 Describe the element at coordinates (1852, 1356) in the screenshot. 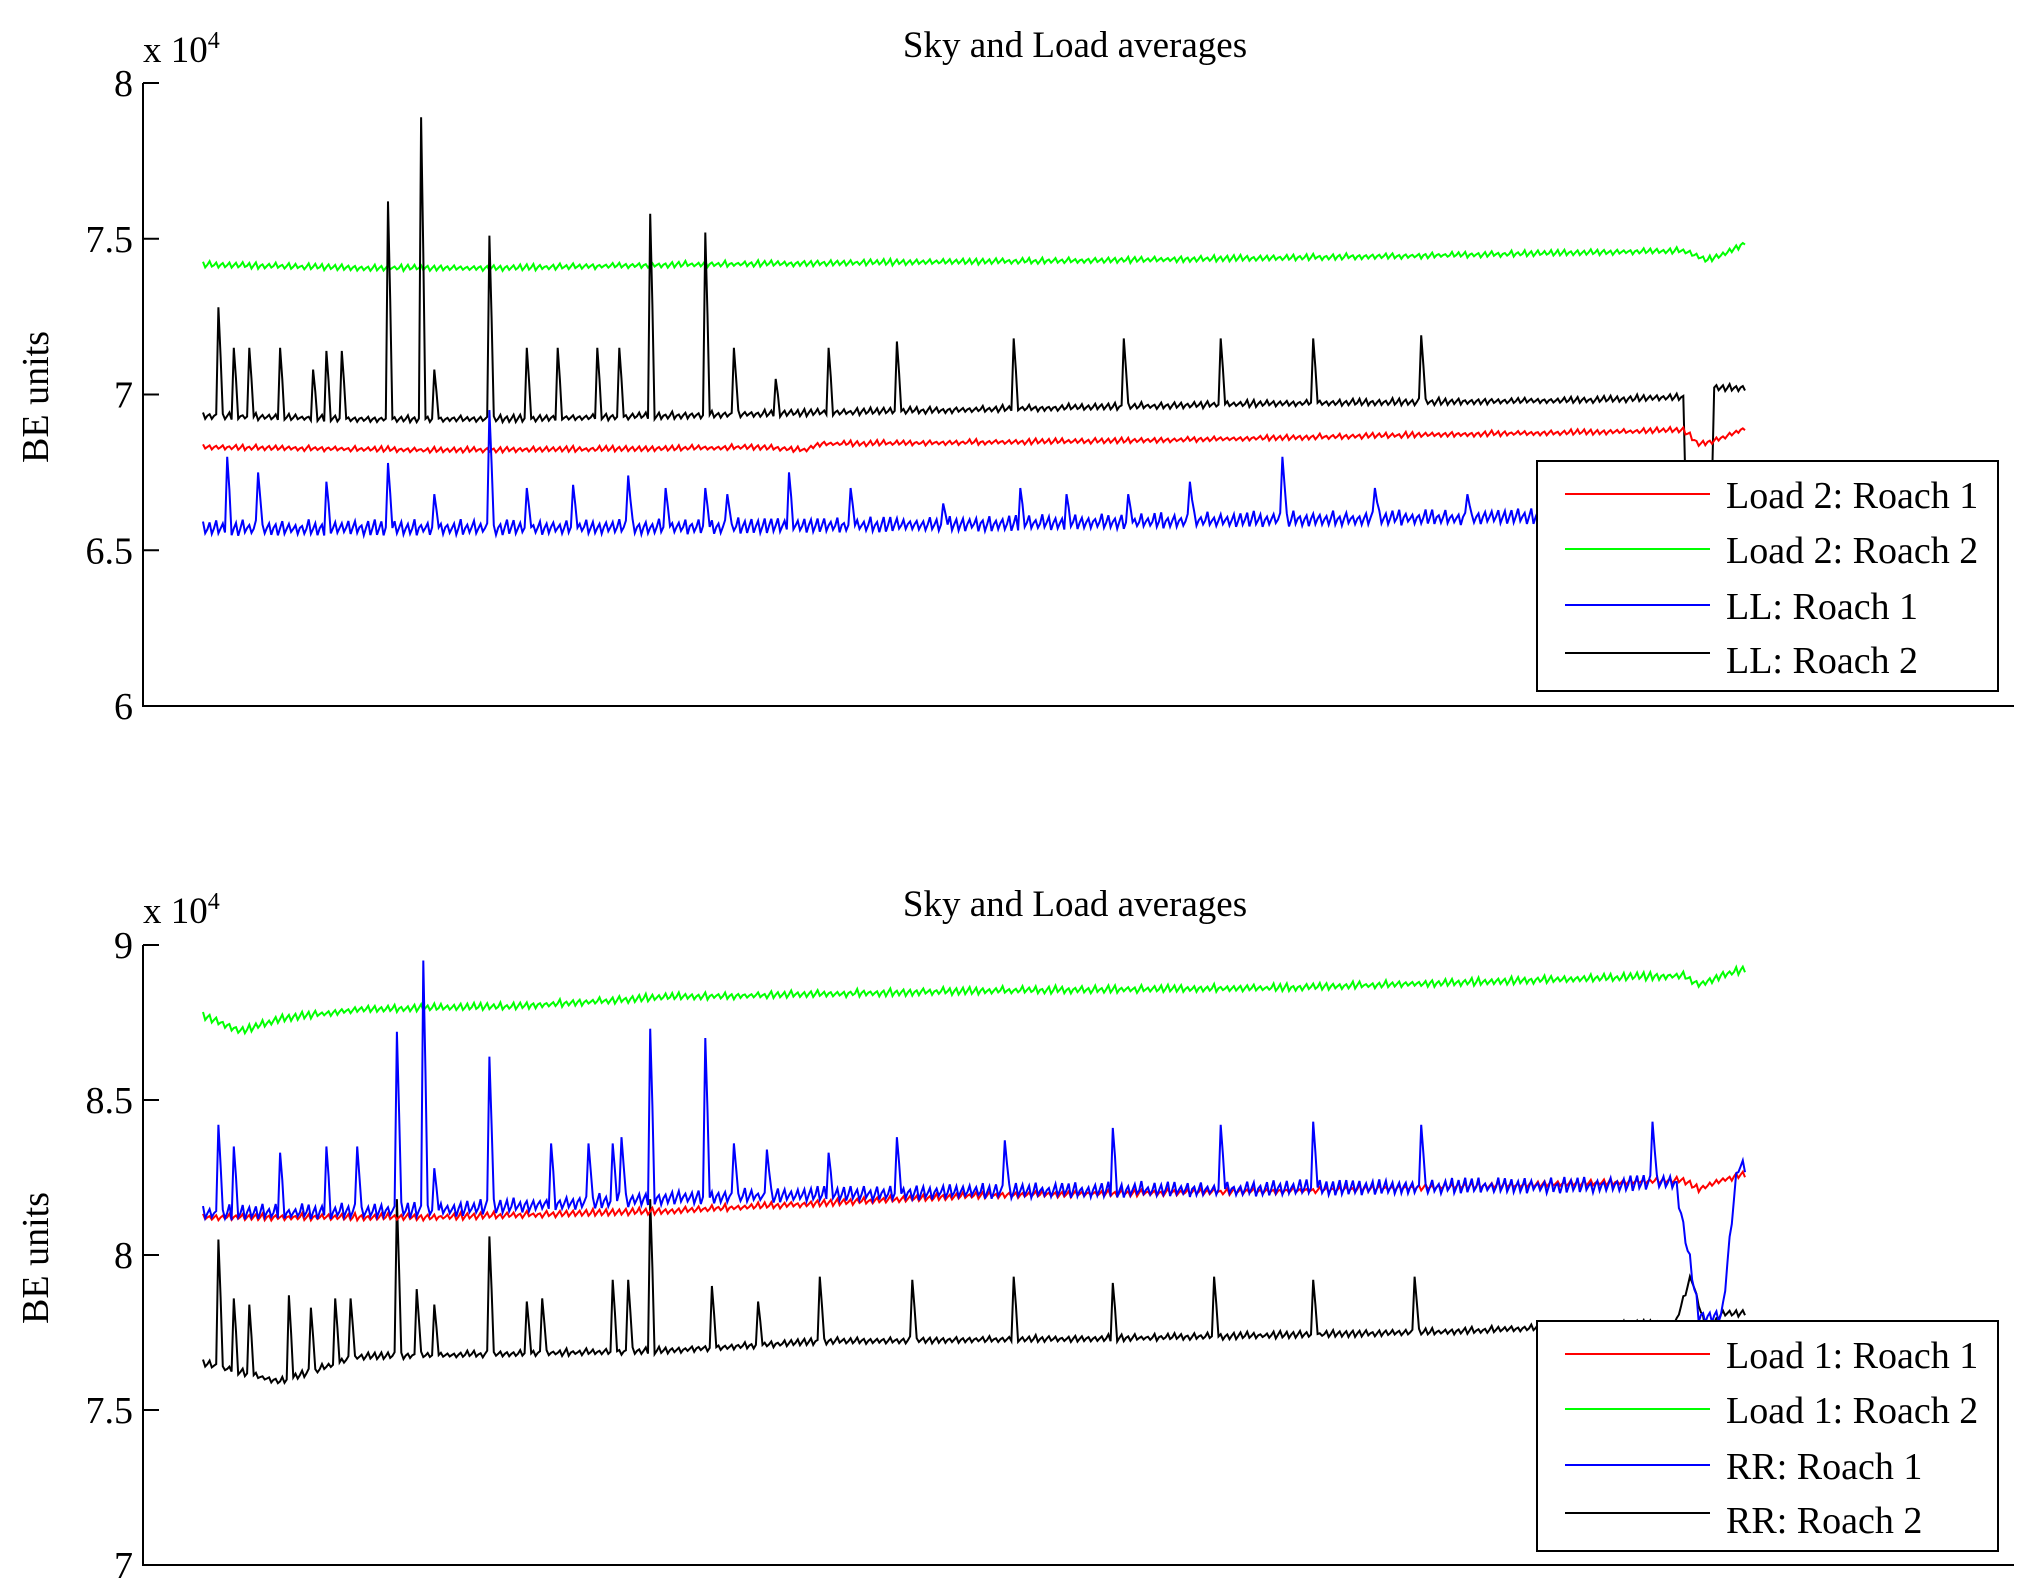

I see `legend-label: Load 1: Roach 1` at that location.